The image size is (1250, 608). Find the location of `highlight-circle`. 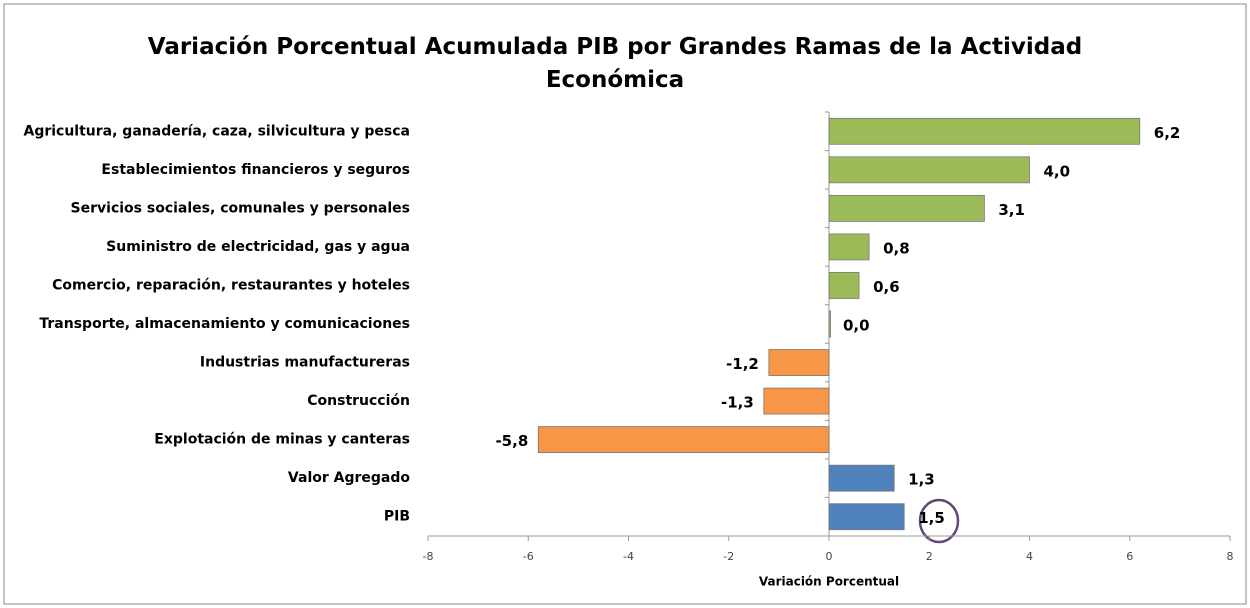

highlight-circle is located at coordinates (939, 521).